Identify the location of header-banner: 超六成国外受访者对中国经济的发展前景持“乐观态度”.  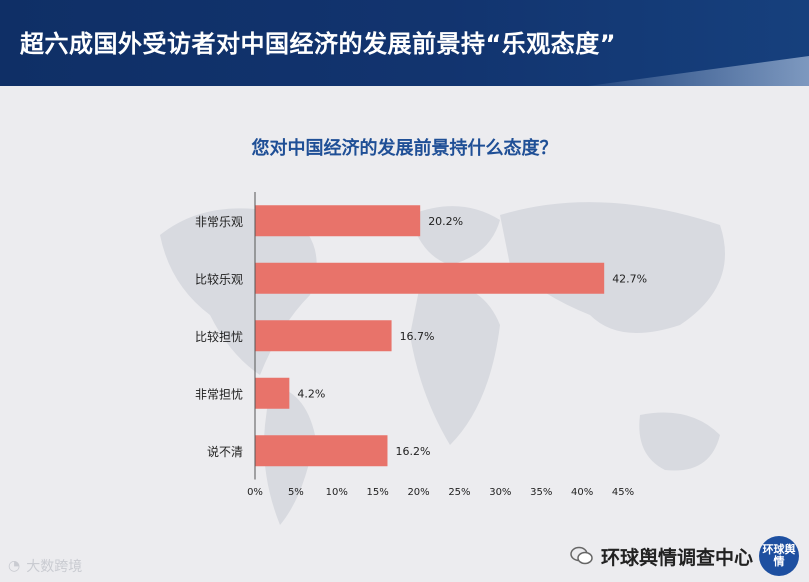
(404, 43).